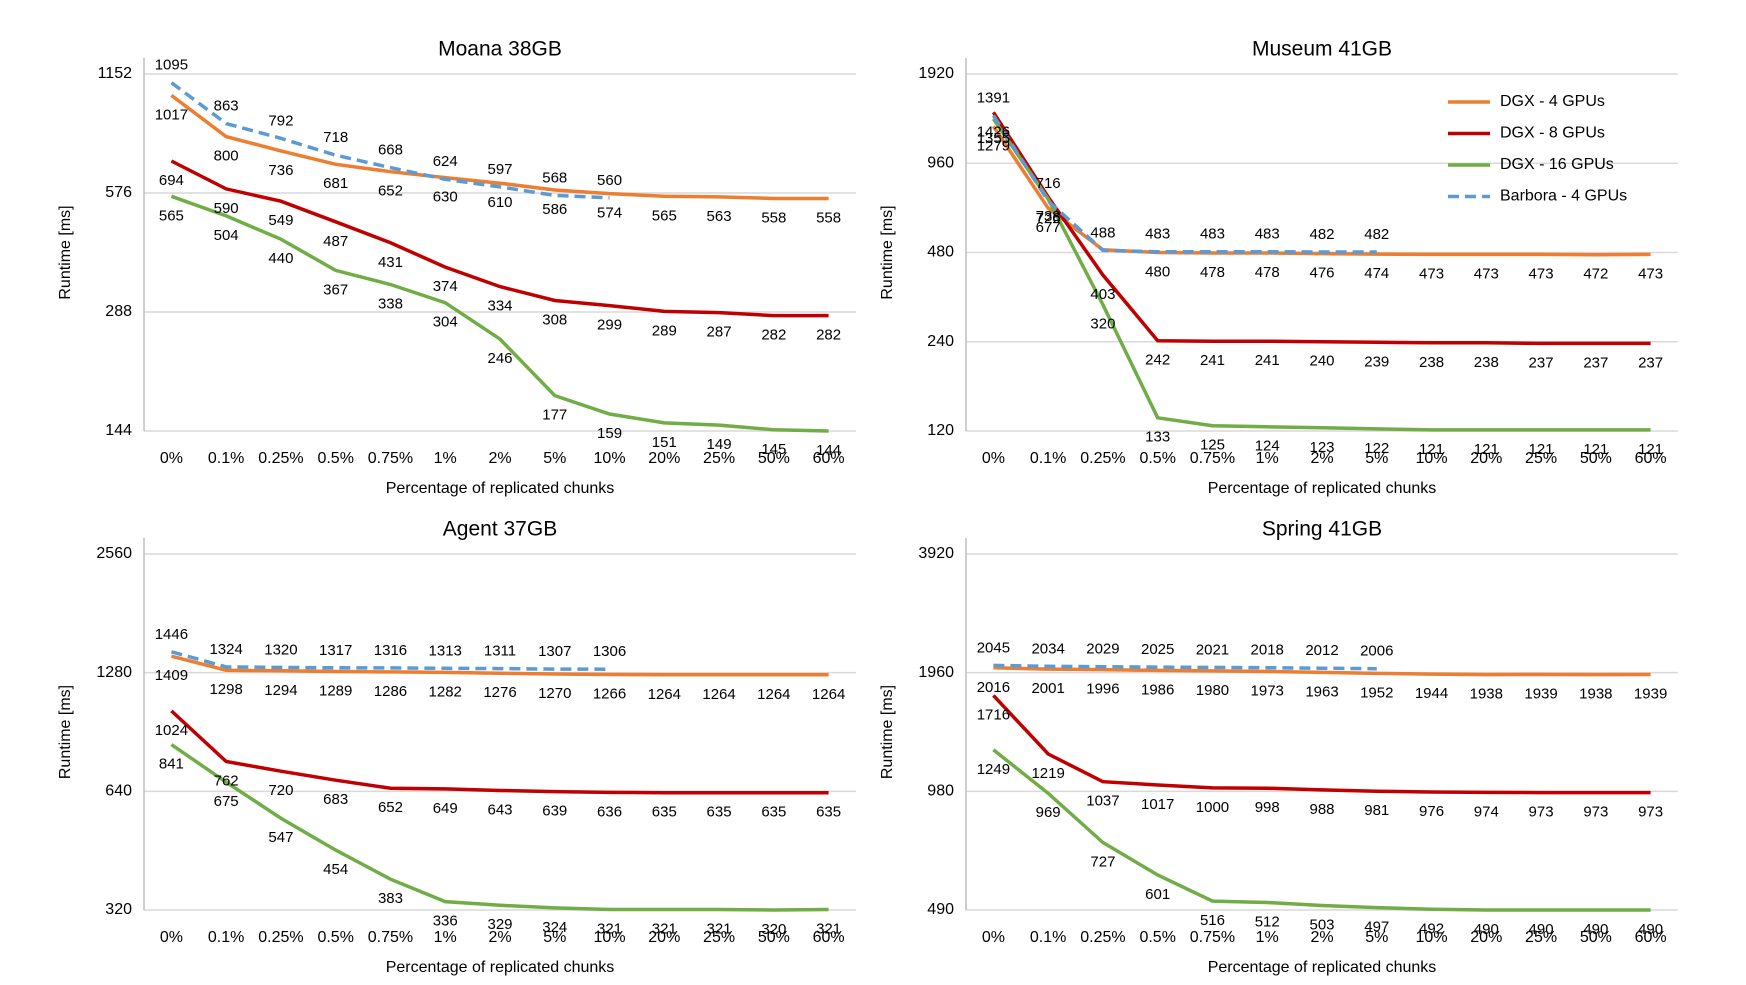 The width and height of the screenshot is (1746, 985). I want to click on data-label: 720, so click(280, 790).